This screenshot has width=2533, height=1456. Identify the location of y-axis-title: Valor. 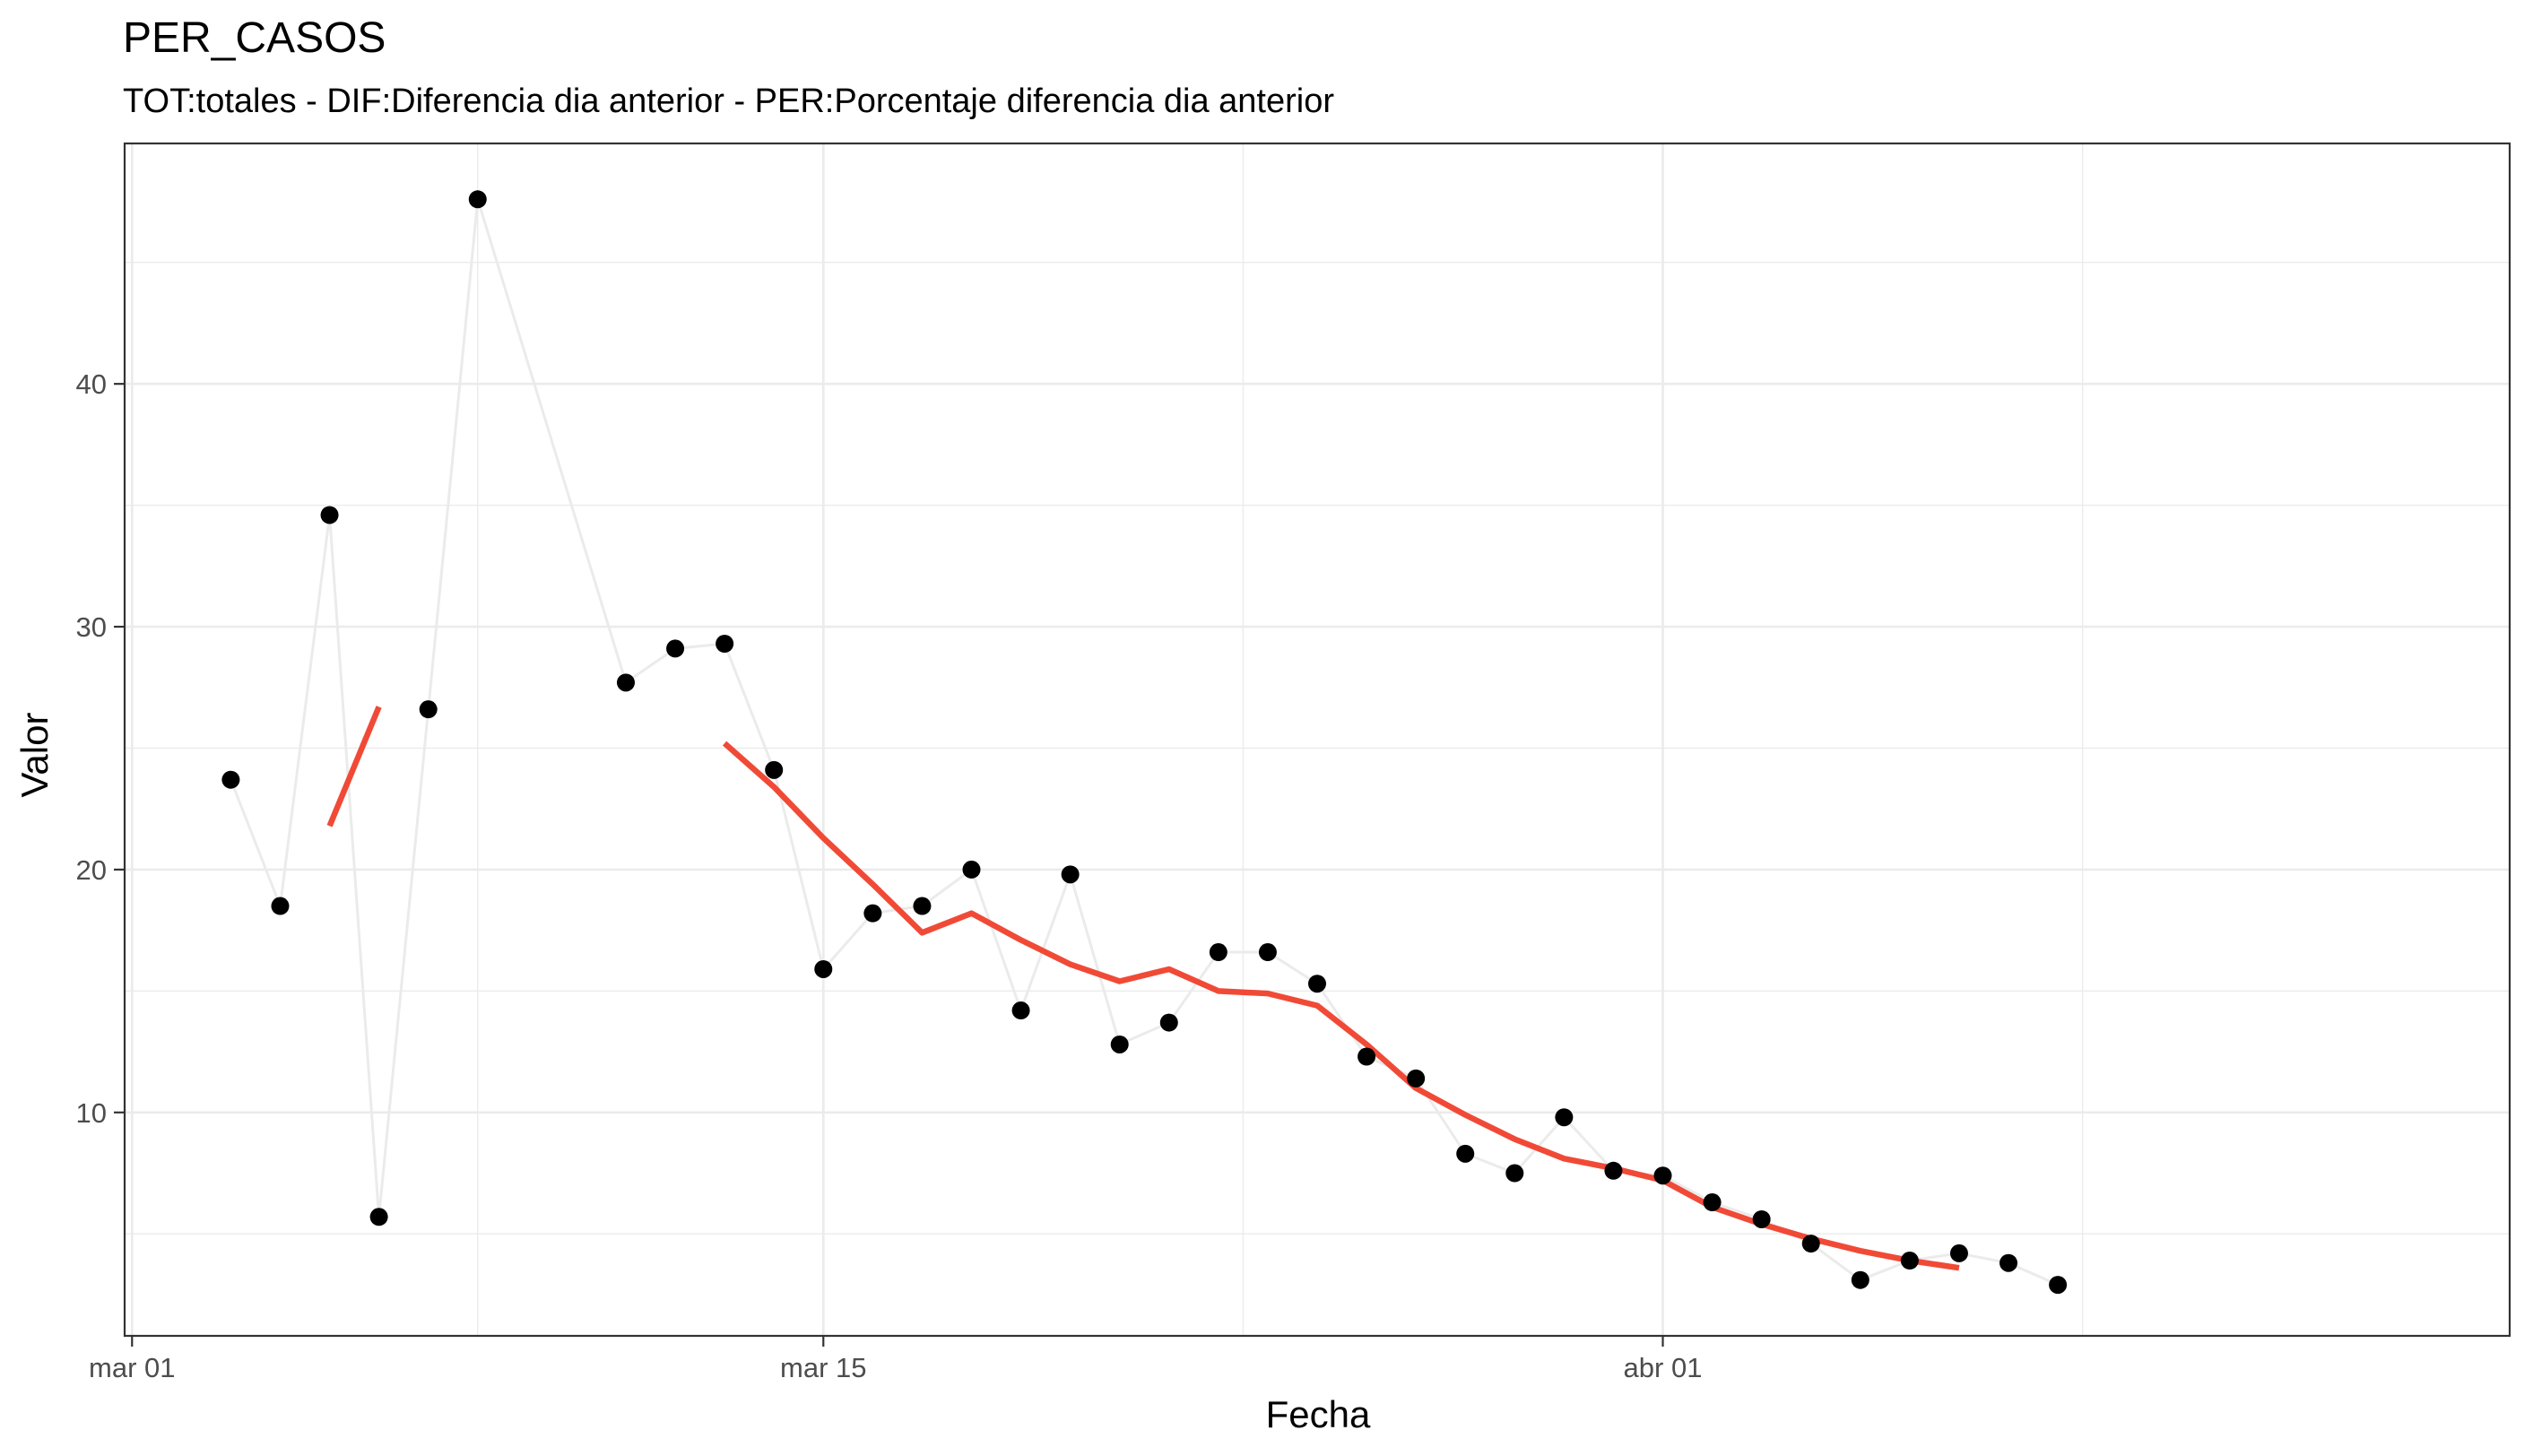
(34, 755).